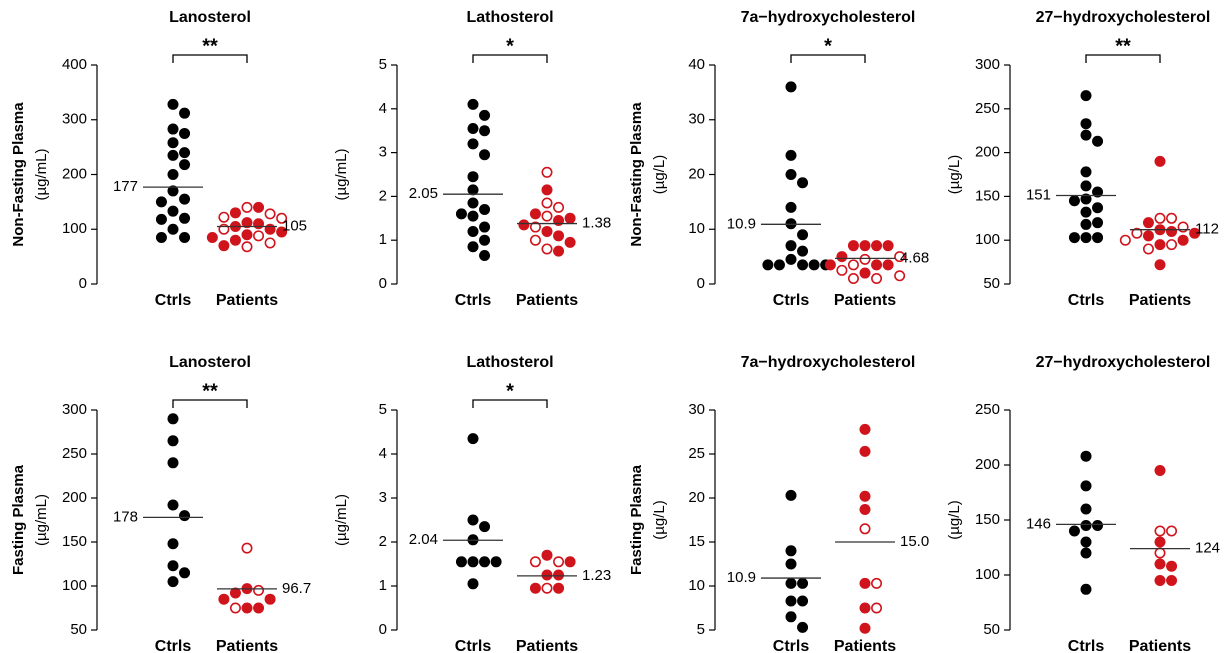 Image resolution: width=1230 pixels, height=653 pixels. What do you see at coordinates (125, 186) in the screenshot?
I see `mean-label: 177` at bounding box center [125, 186].